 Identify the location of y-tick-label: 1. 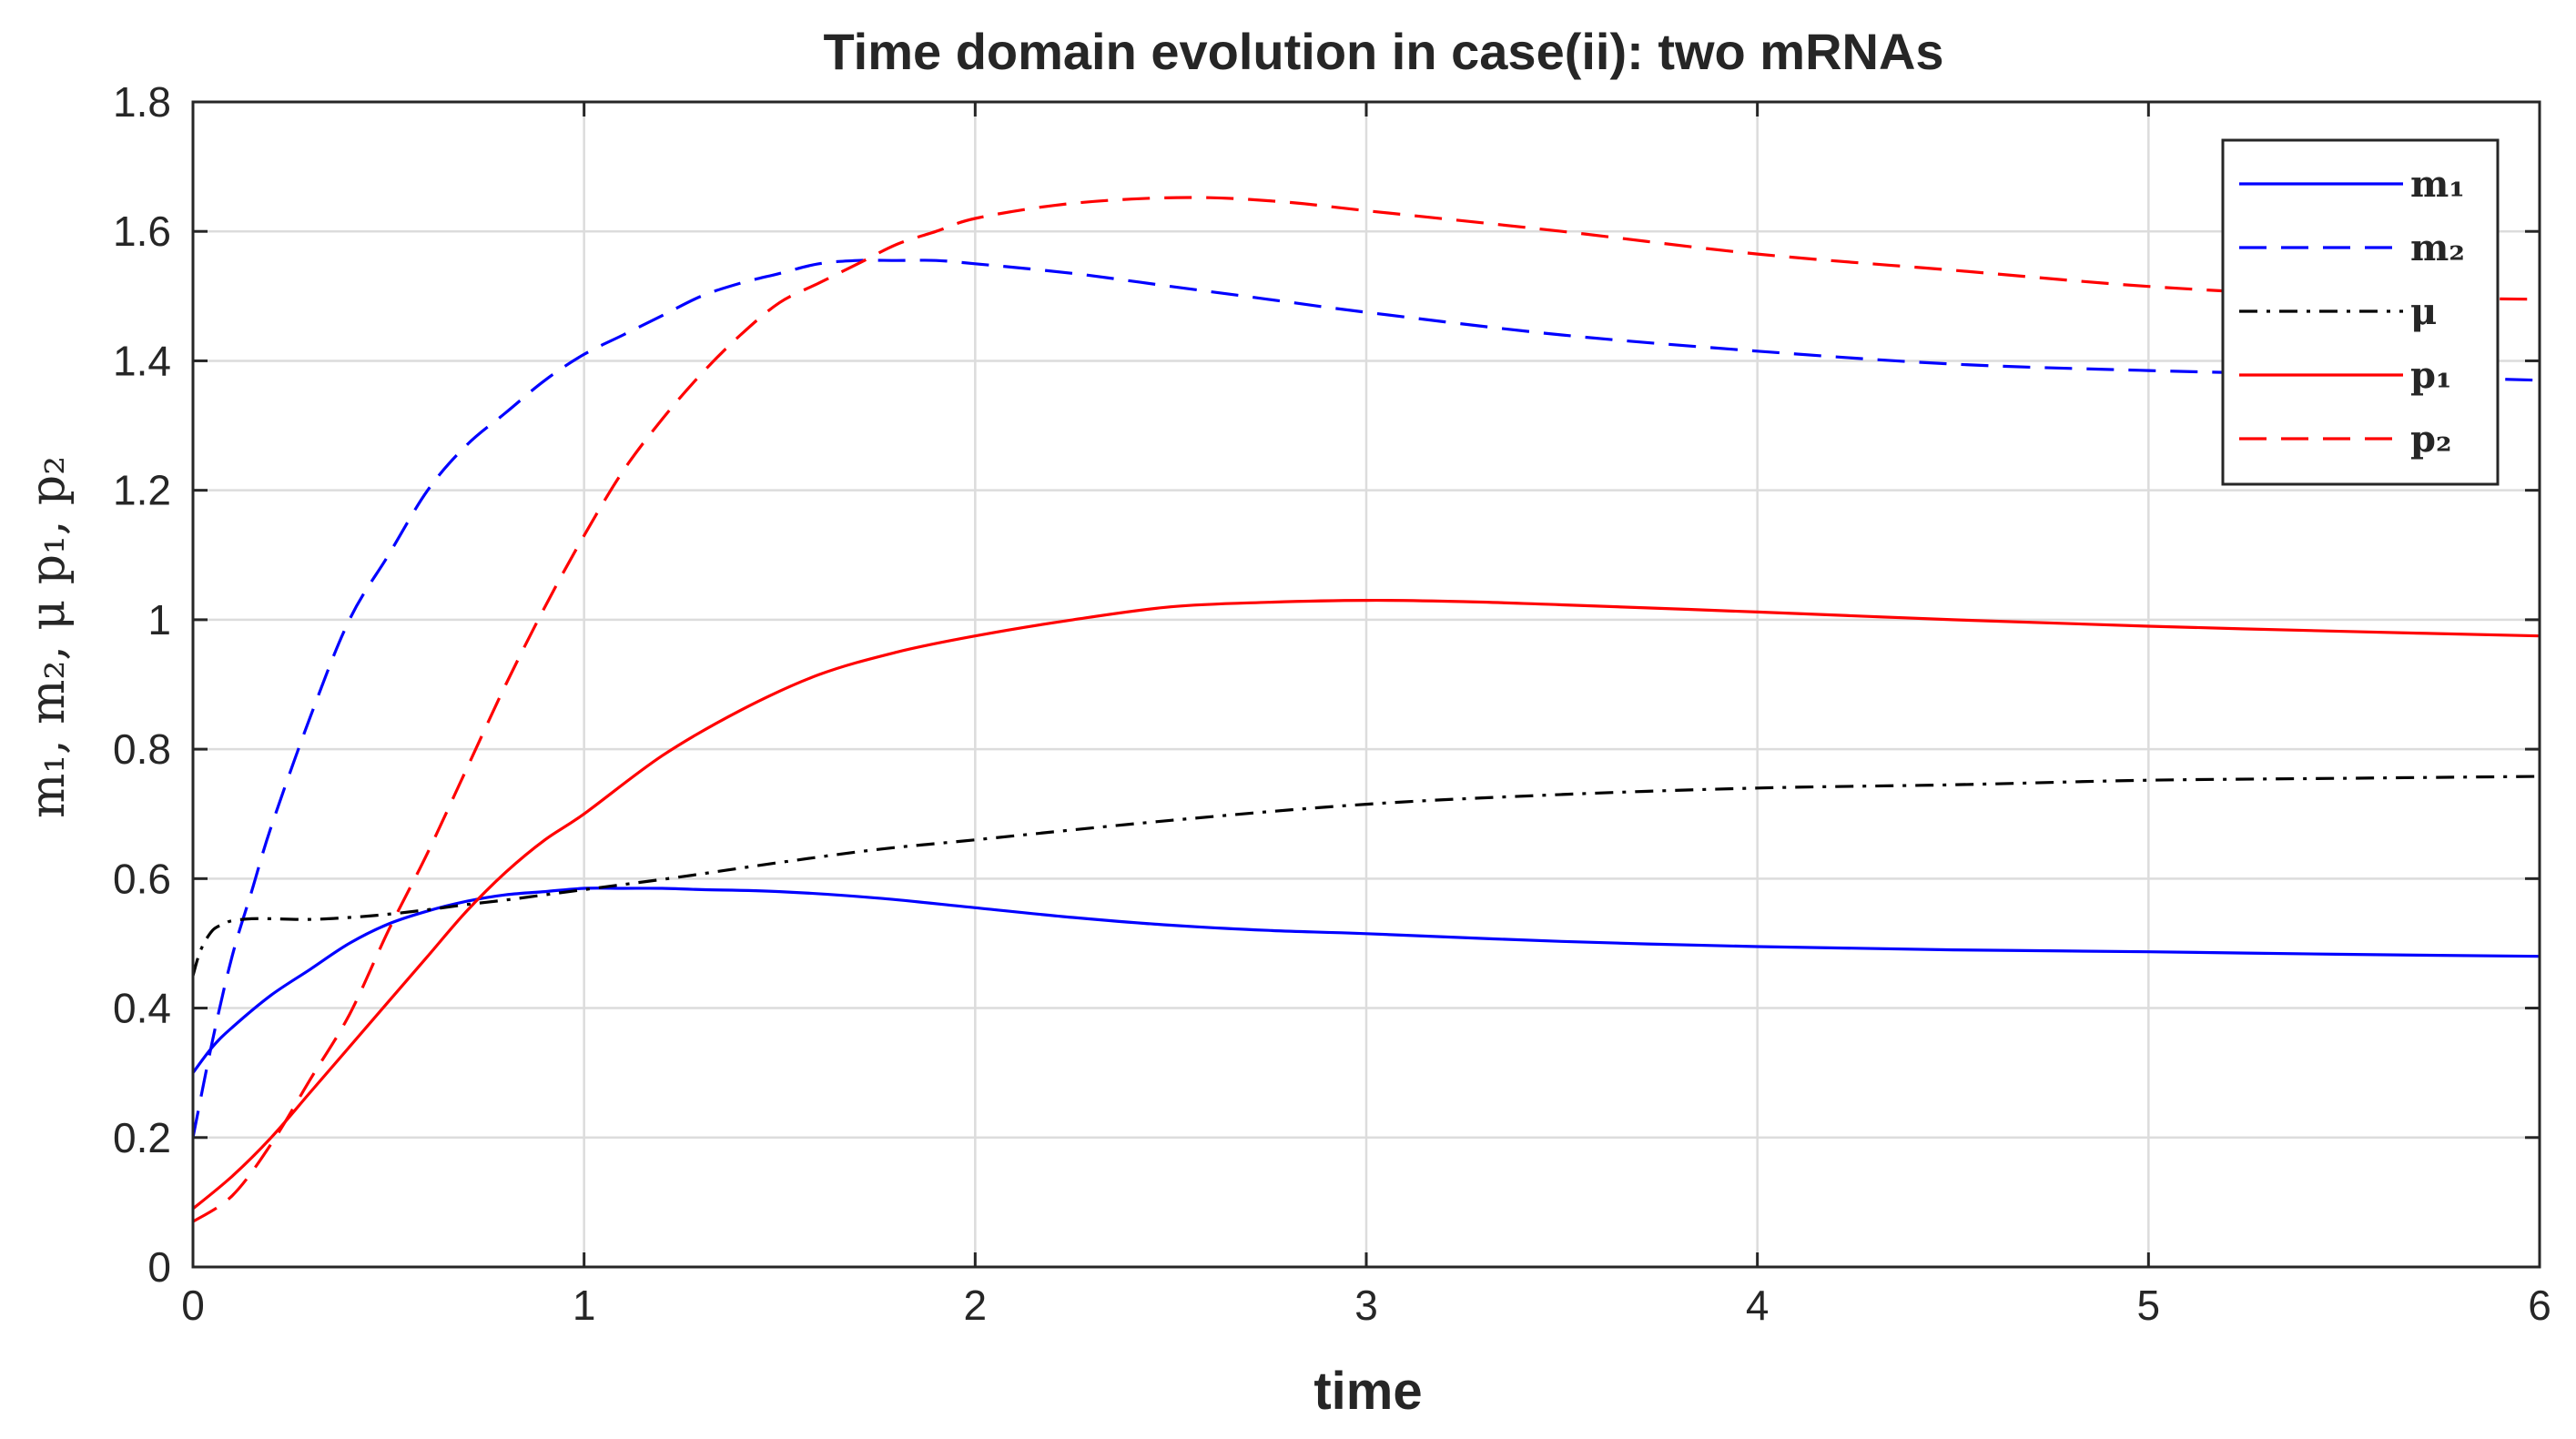
(159, 619).